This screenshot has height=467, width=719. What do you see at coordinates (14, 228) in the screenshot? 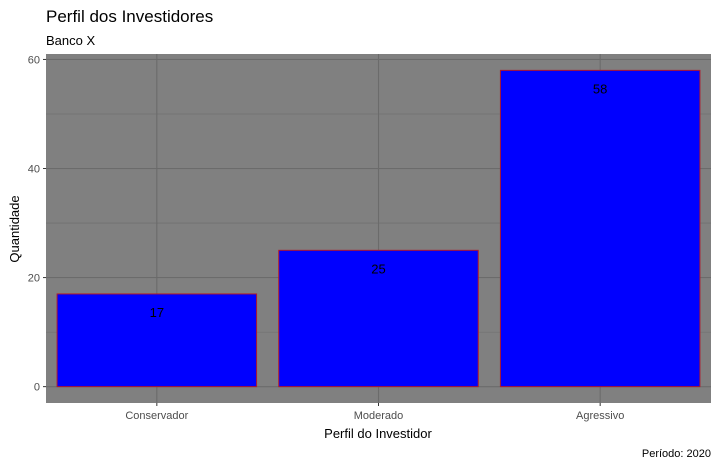
I see `y-axis-title: Quantidade` at bounding box center [14, 228].